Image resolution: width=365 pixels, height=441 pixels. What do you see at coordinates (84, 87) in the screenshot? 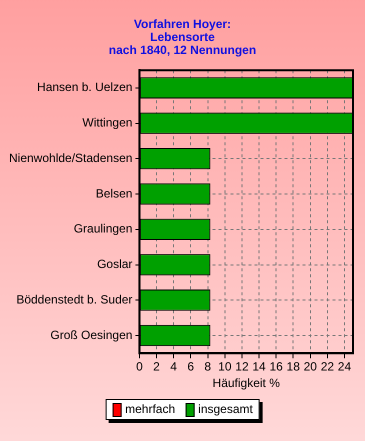
I see `y-tick-label: Hansen b. Uelzen` at bounding box center [84, 87].